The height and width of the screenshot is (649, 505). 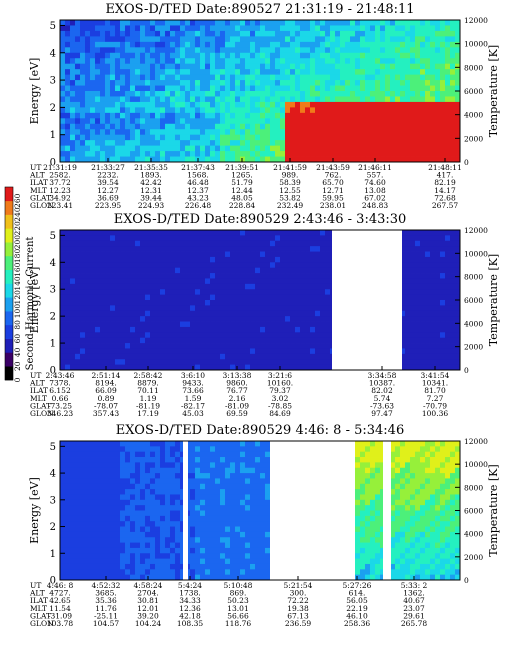 I want to click on orbit-cell: 7.27, so click(x=435, y=398).